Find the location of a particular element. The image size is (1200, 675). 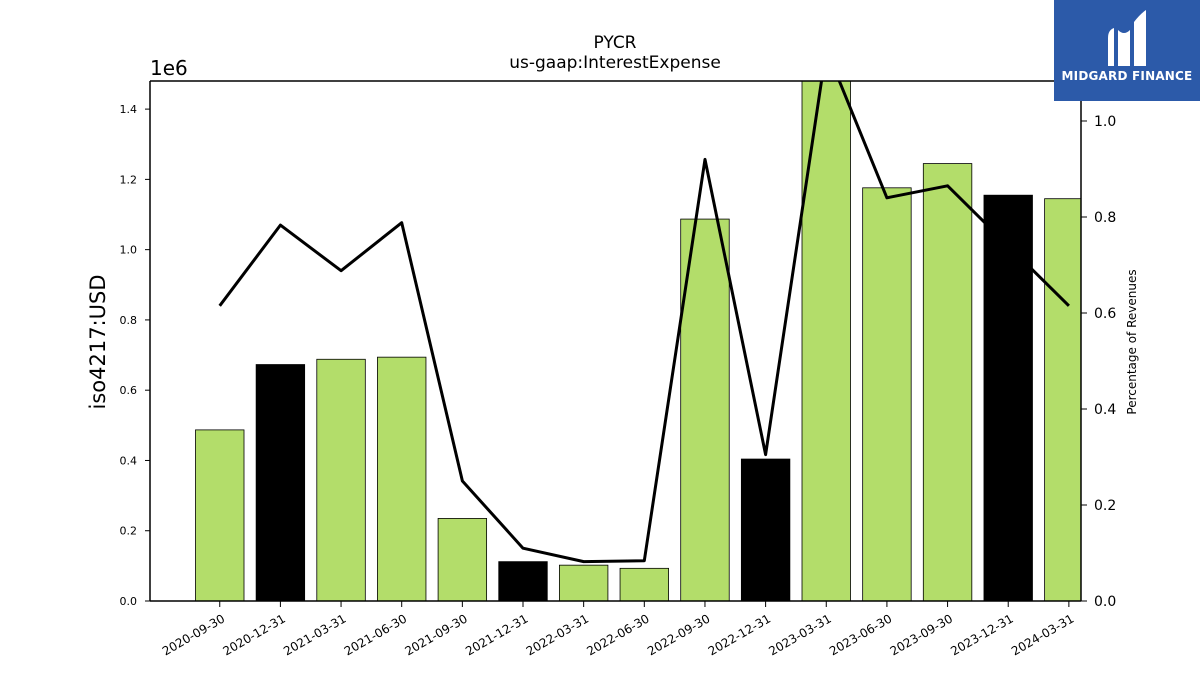

midgard-finance-logo: MIDGARD FINANCE is located at coordinates (1127, 50).